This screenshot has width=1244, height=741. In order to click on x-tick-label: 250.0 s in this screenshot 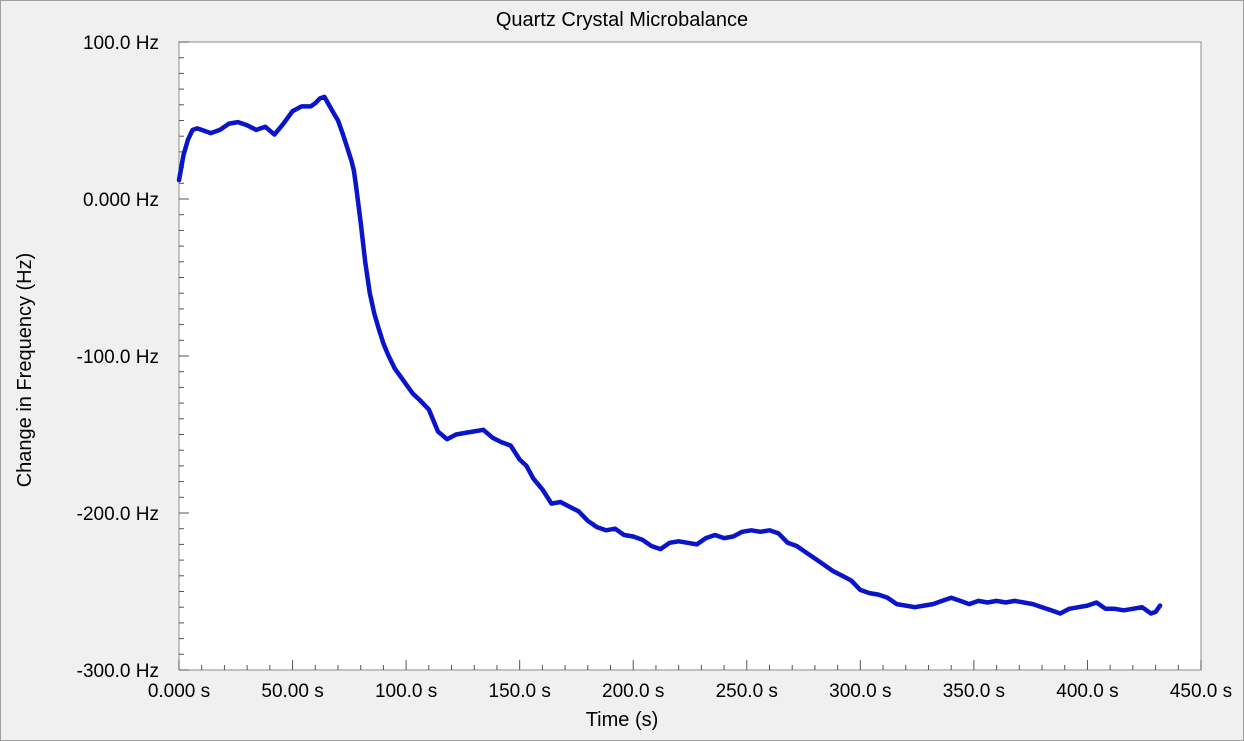, I will do `click(747, 691)`.